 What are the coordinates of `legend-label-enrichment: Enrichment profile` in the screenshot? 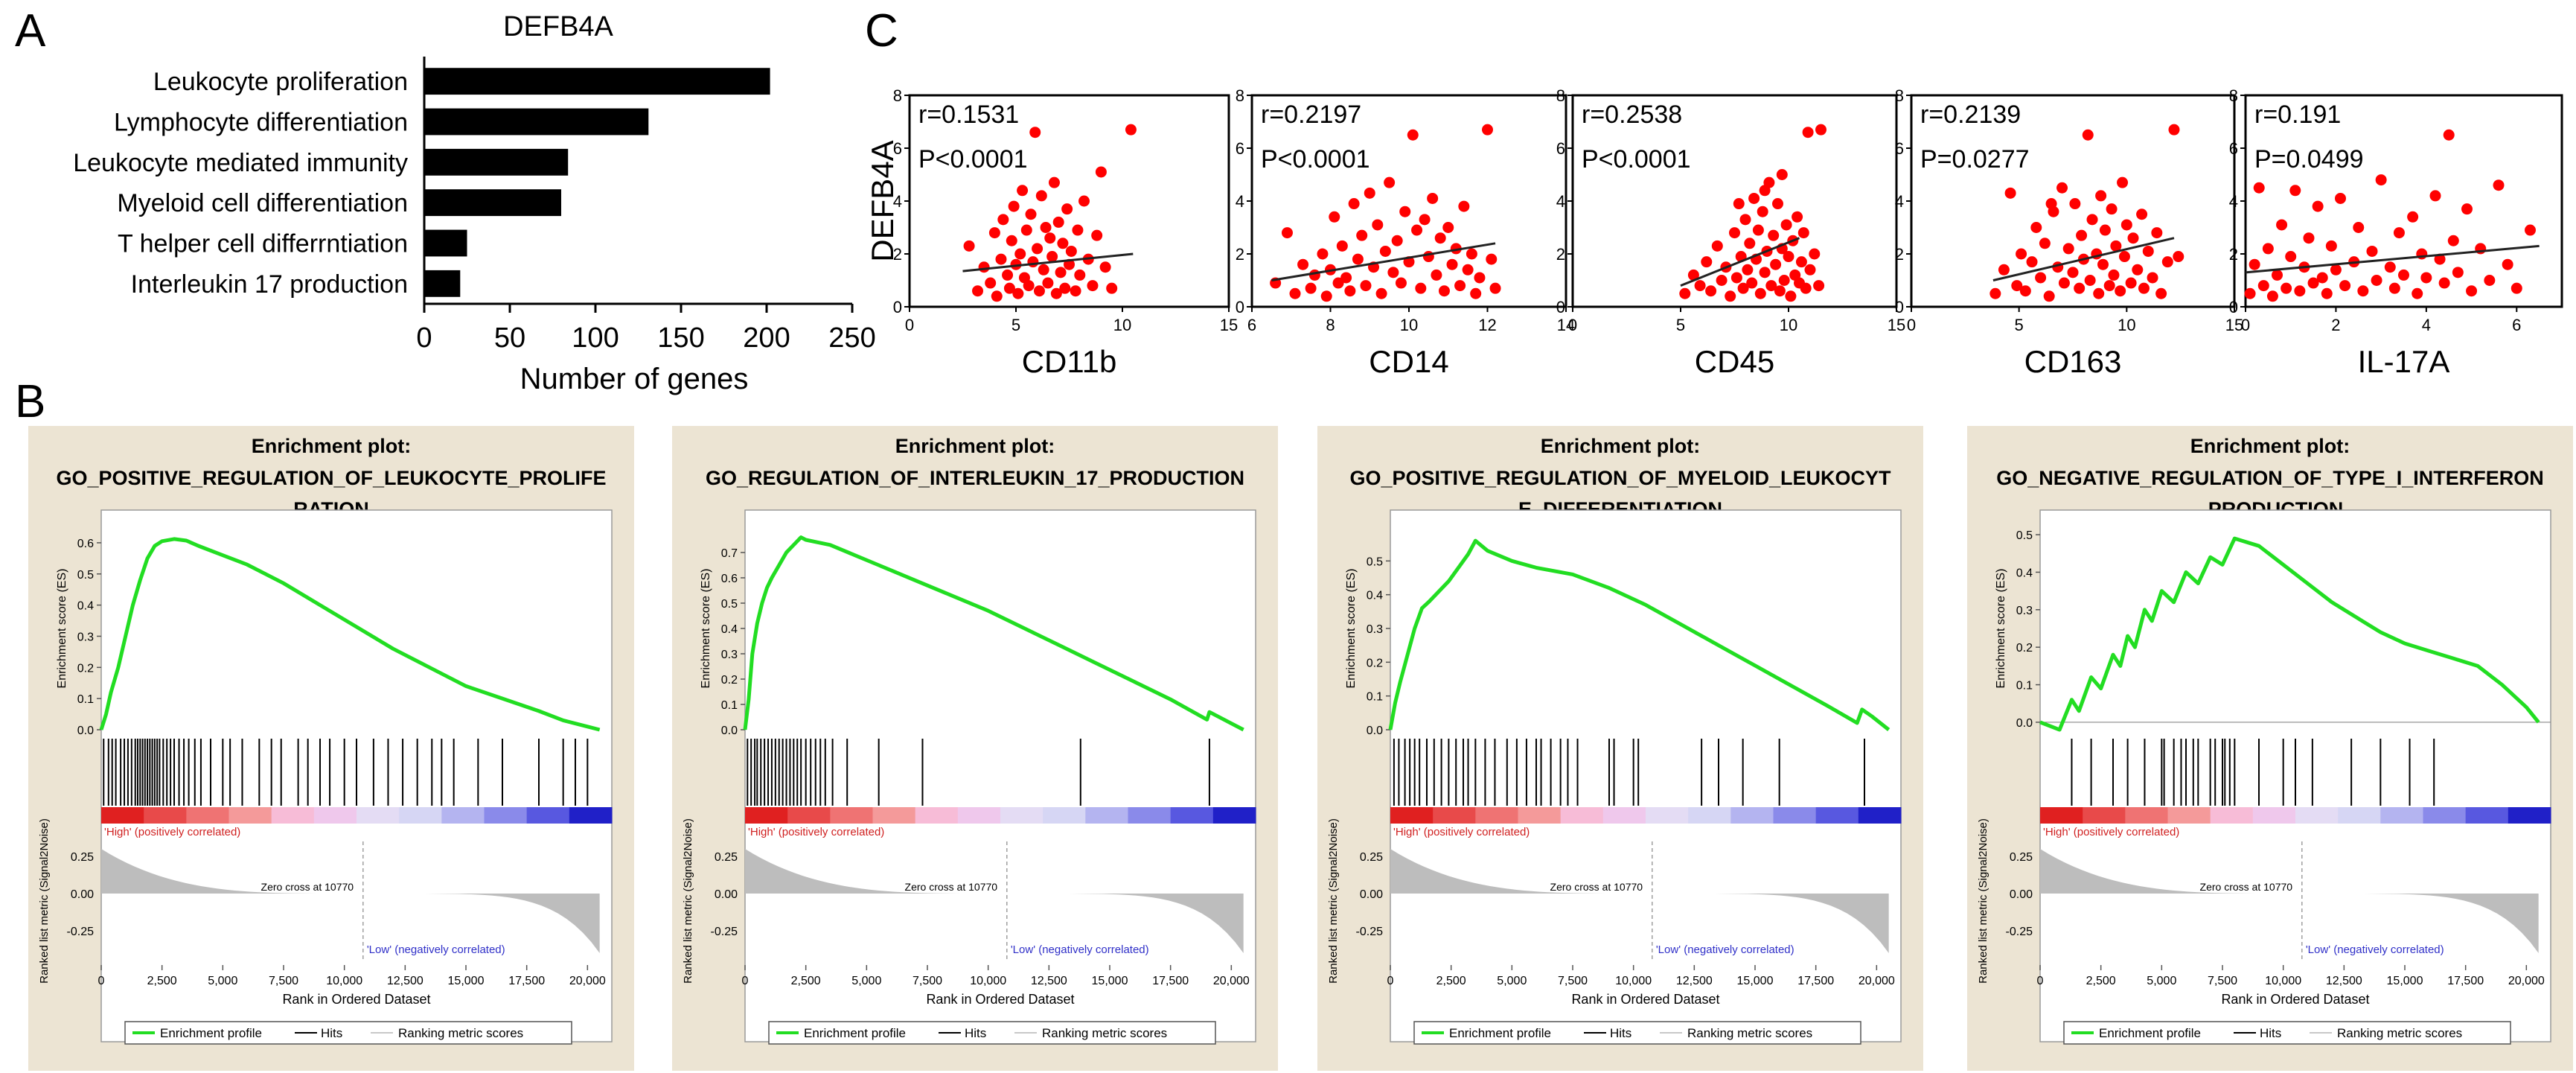 It's located at (2150, 1033).